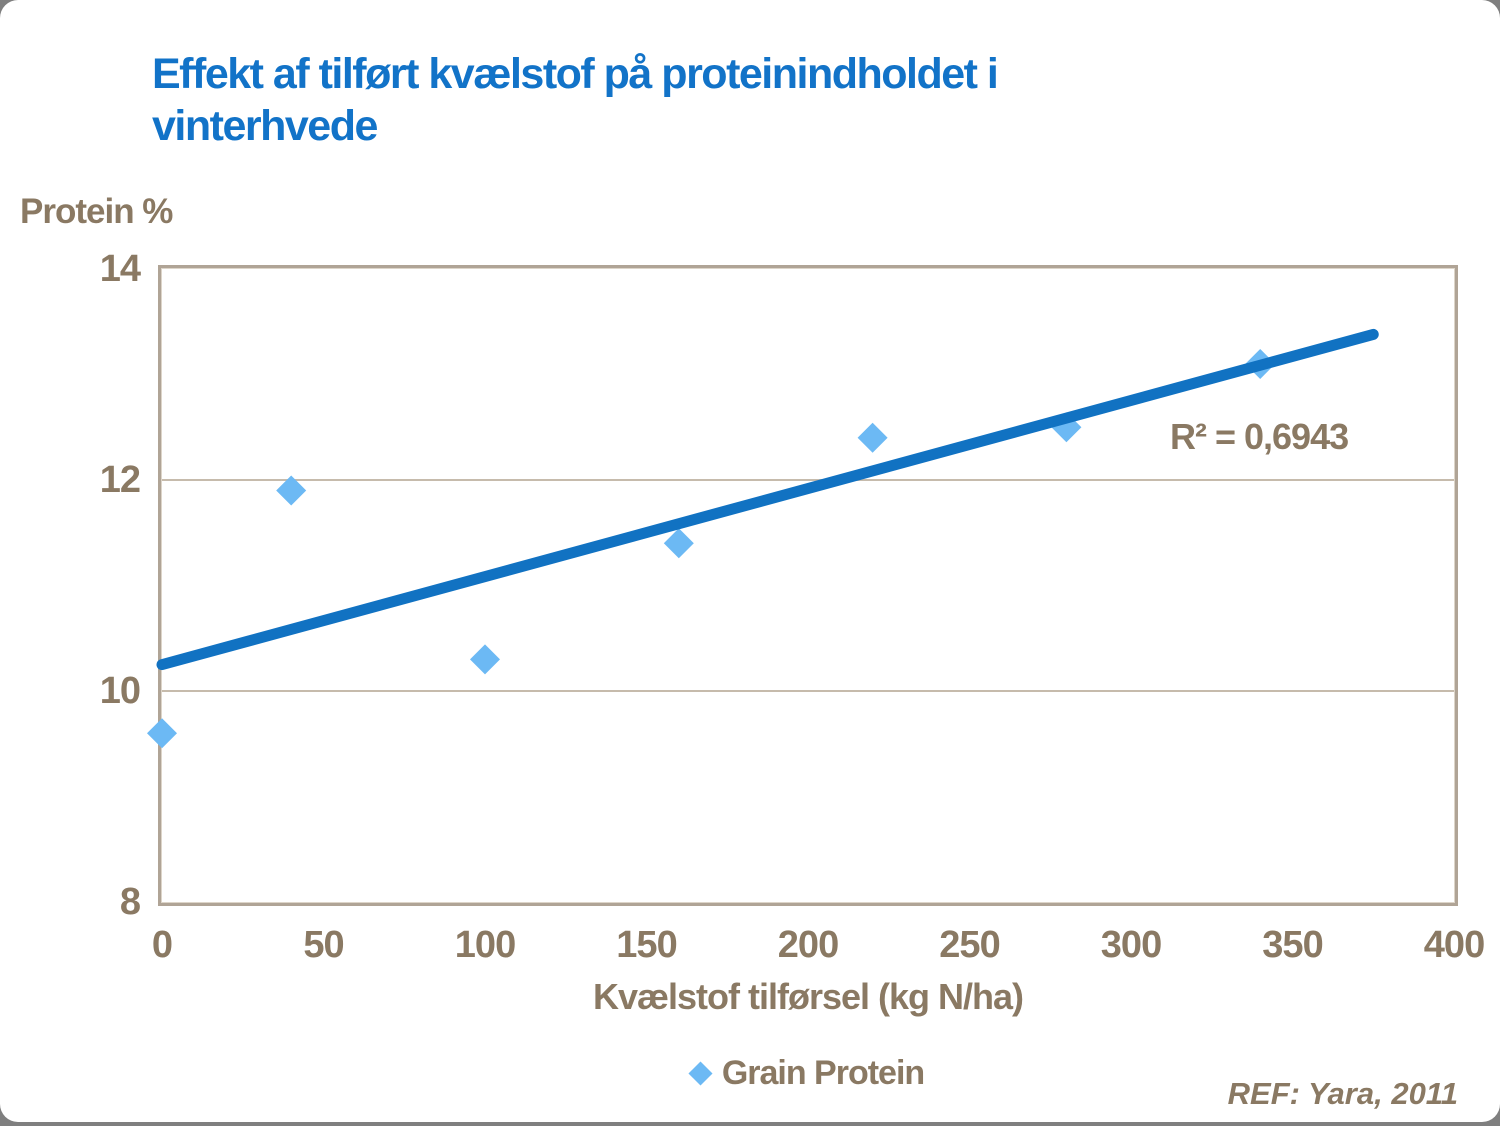 The image size is (1500, 1126). Describe the element at coordinates (823, 1073) in the screenshot. I see `legend-label: Grain Protein` at that location.